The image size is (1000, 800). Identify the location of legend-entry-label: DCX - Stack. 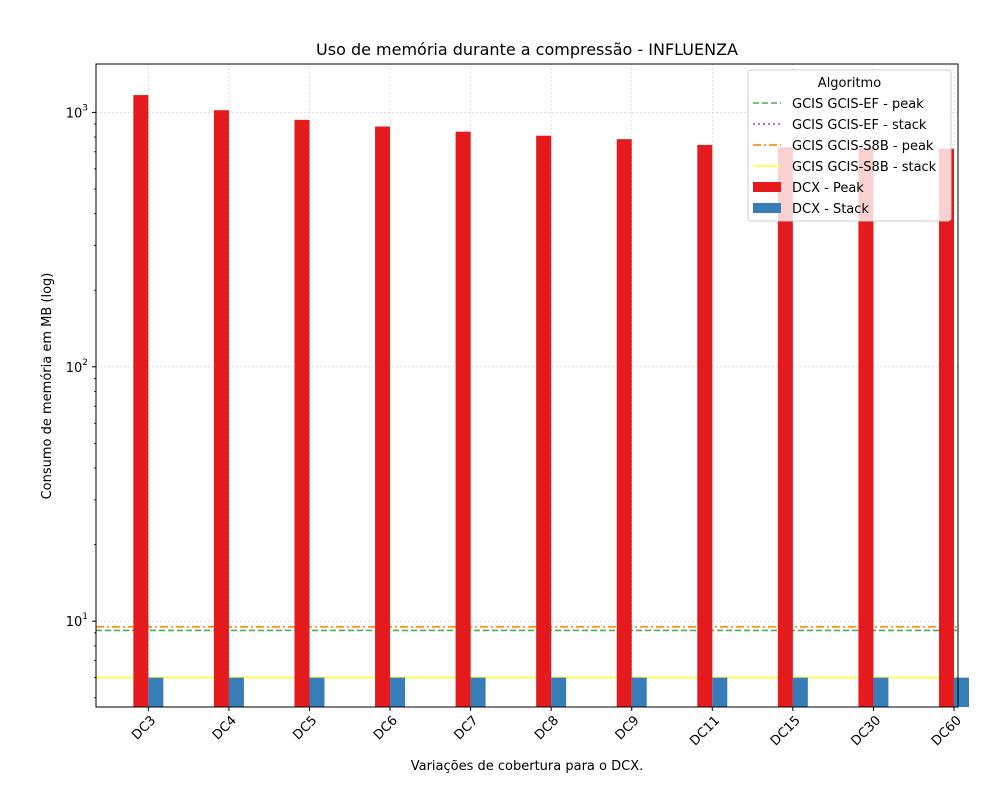
(830, 209).